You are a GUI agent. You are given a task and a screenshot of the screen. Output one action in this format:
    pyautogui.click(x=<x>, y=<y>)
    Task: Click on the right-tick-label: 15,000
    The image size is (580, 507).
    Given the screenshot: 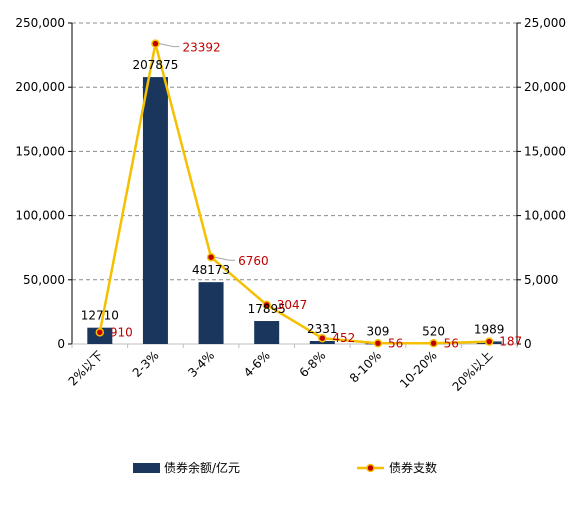 What is the action you would take?
    pyautogui.click(x=545, y=151)
    